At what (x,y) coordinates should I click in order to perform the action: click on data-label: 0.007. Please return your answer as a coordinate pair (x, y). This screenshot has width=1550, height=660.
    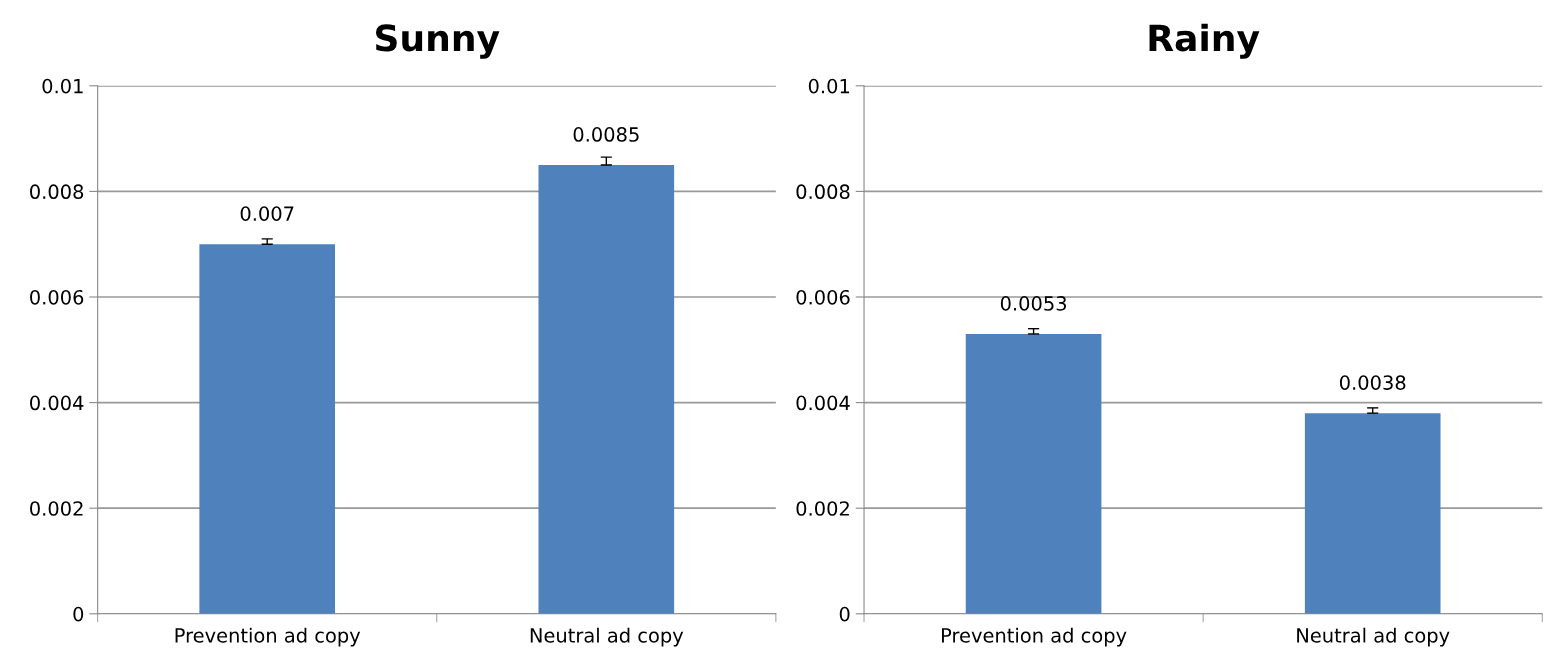
    Looking at the image, I should click on (267, 213).